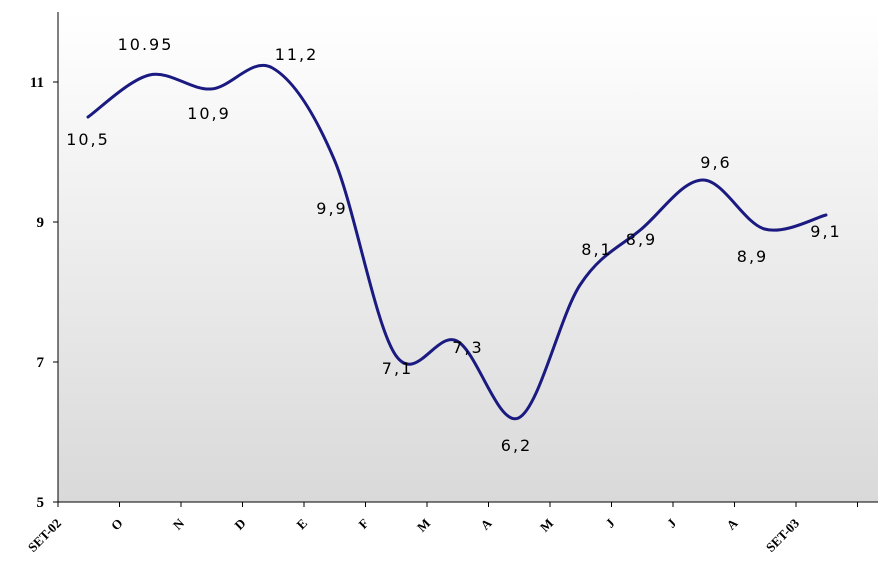 The width and height of the screenshot is (890, 564). I want to click on x-tick-label: D, so click(239, 524).